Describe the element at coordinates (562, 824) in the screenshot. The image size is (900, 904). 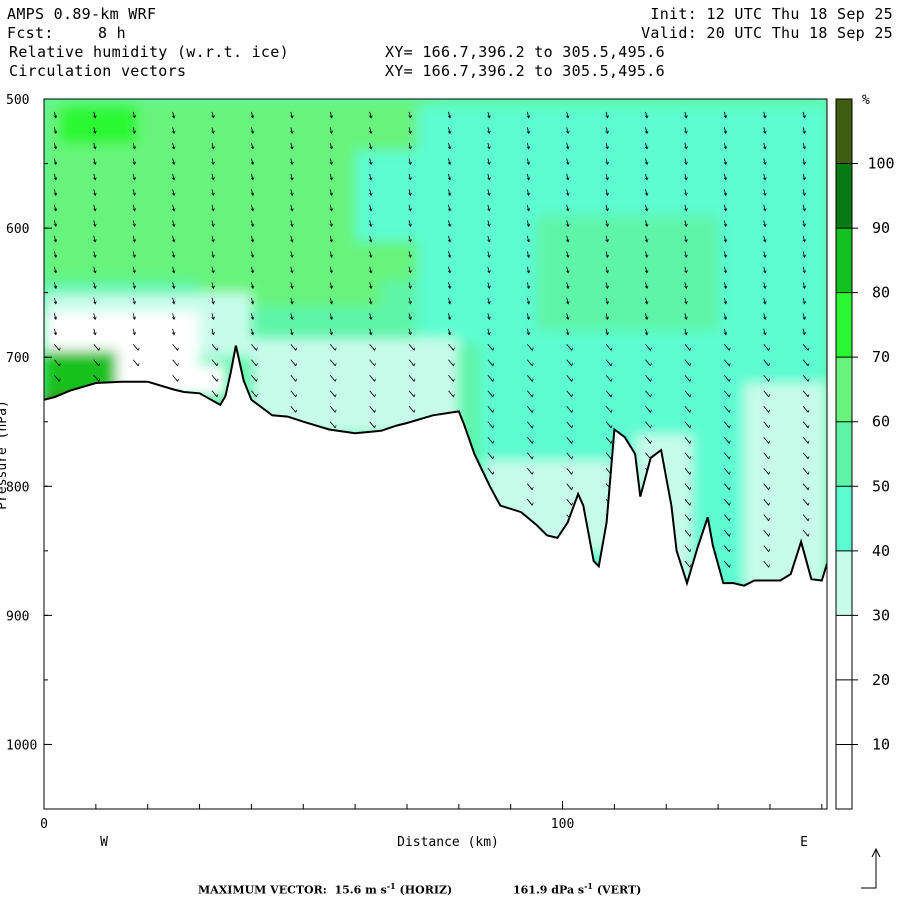
I see `x-tick-label: 100` at that location.